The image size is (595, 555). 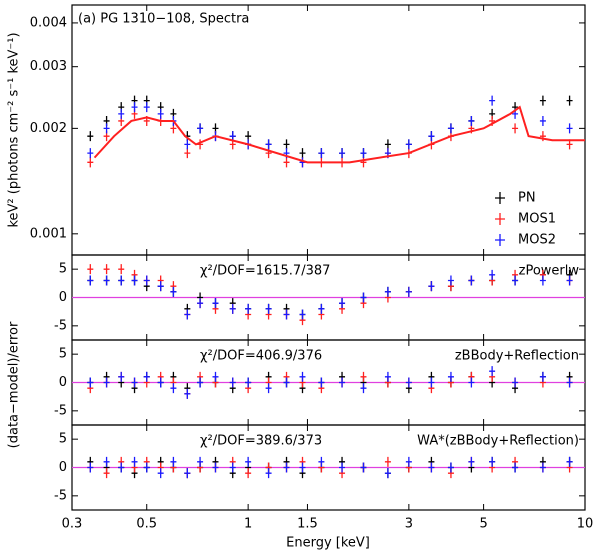 I want to click on x-tick-label: 1, so click(x=248, y=524).